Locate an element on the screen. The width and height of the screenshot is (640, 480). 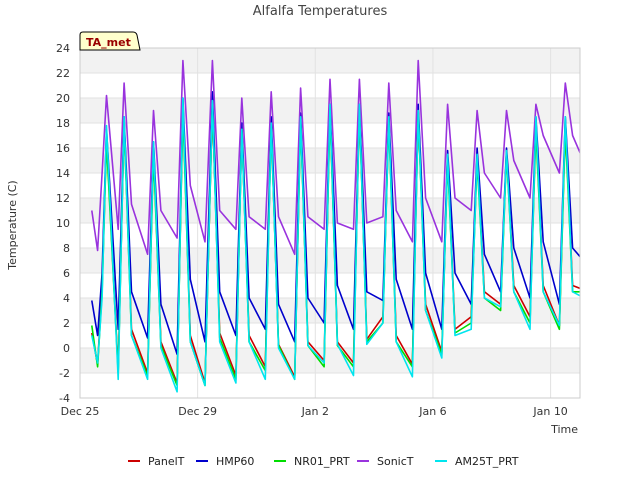
legend-item: SonicT is located at coordinates (385, 461).